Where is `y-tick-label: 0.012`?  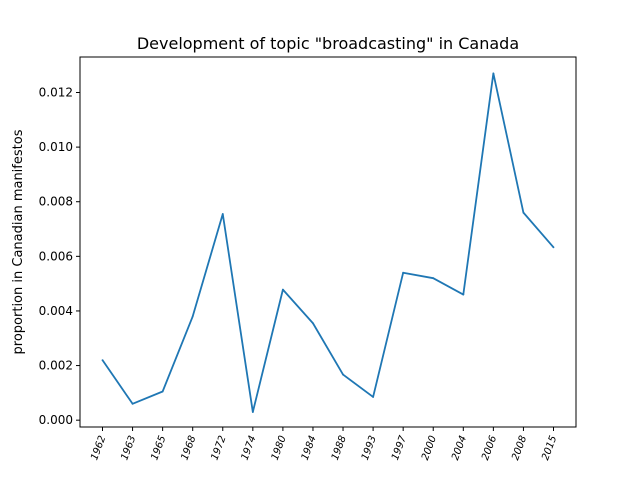 y-tick-label: 0.012 is located at coordinates (56, 92).